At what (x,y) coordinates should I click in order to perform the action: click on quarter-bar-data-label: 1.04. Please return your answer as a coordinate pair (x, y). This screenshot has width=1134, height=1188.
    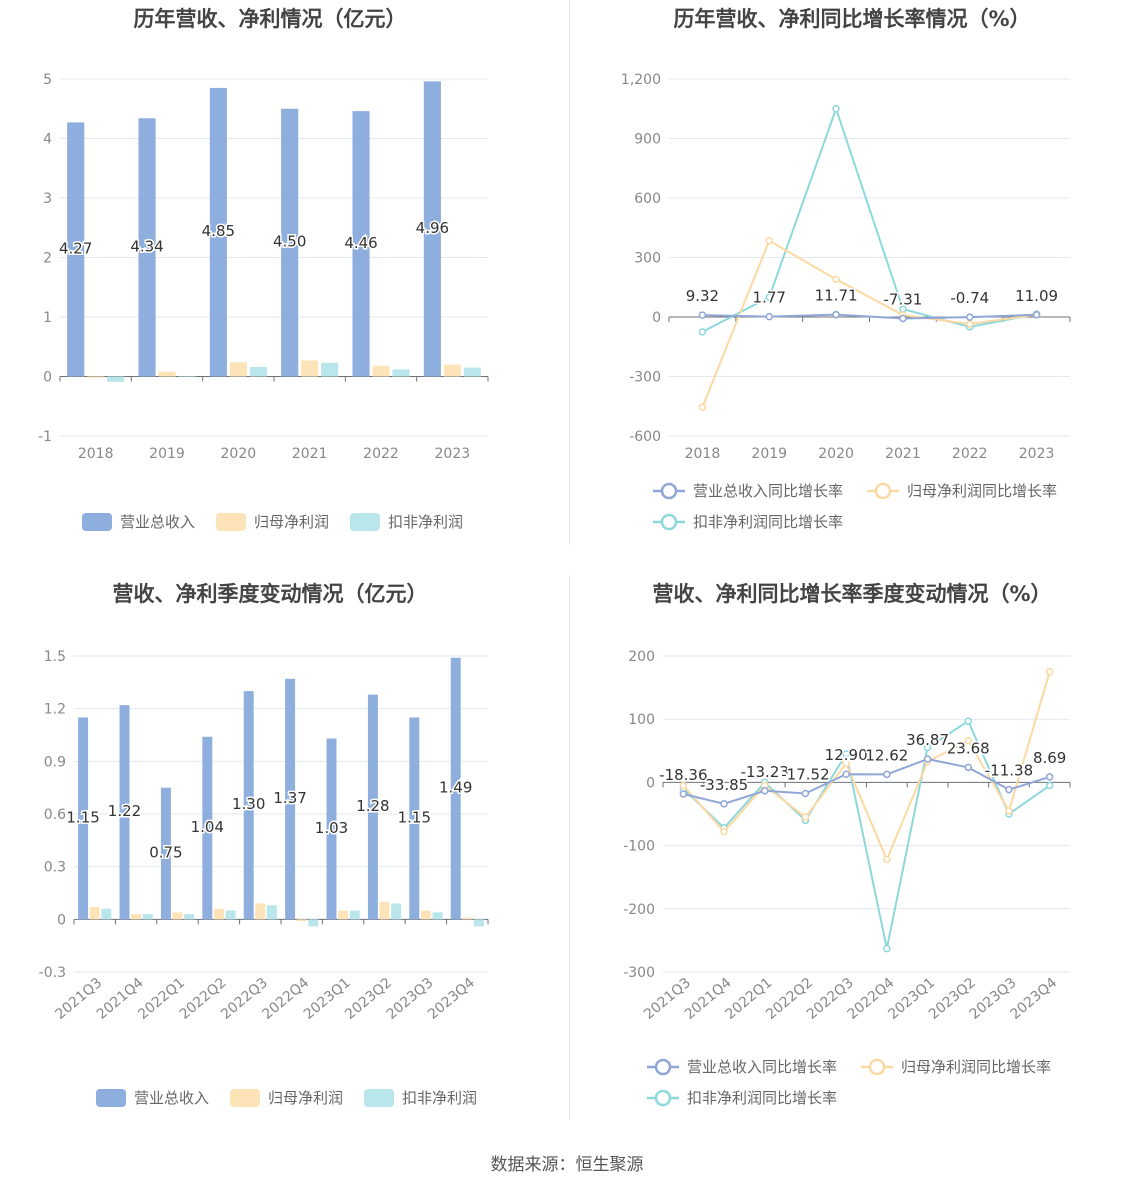
    Looking at the image, I should click on (207, 827).